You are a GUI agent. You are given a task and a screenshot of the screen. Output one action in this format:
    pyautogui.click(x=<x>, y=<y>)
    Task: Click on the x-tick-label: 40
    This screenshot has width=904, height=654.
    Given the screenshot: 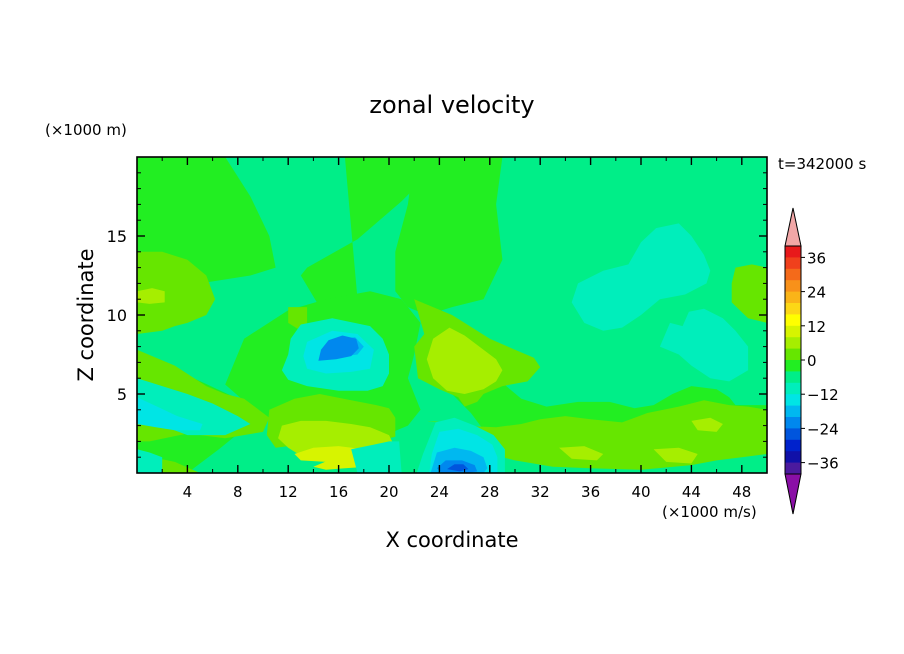 What is the action you would take?
    pyautogui.click(x=640, y=492)
    